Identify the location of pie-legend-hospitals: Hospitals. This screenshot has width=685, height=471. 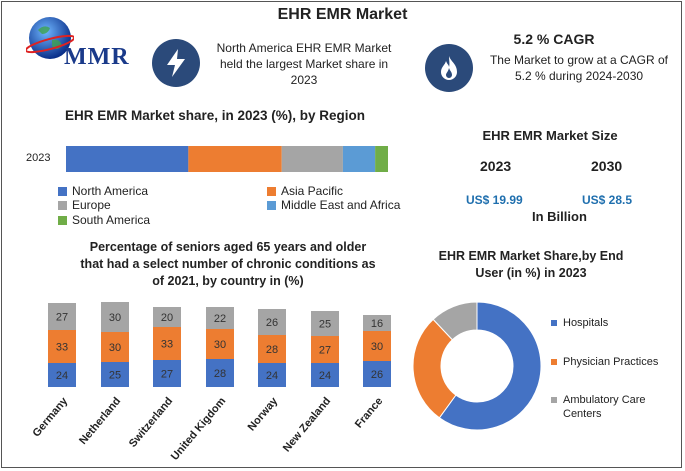
(613, 323).